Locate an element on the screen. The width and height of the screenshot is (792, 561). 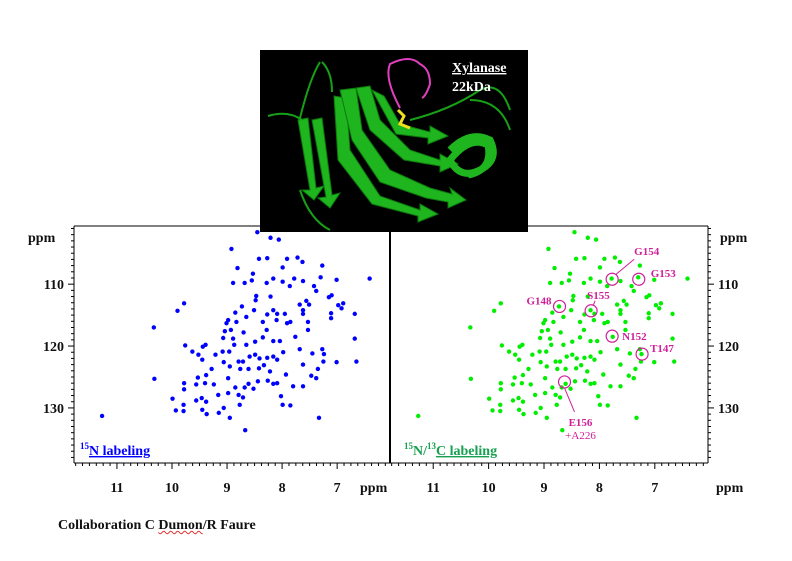
collaboration-caption: Collaboration C Dumon/R Faure is located at coordinates (157, 526).